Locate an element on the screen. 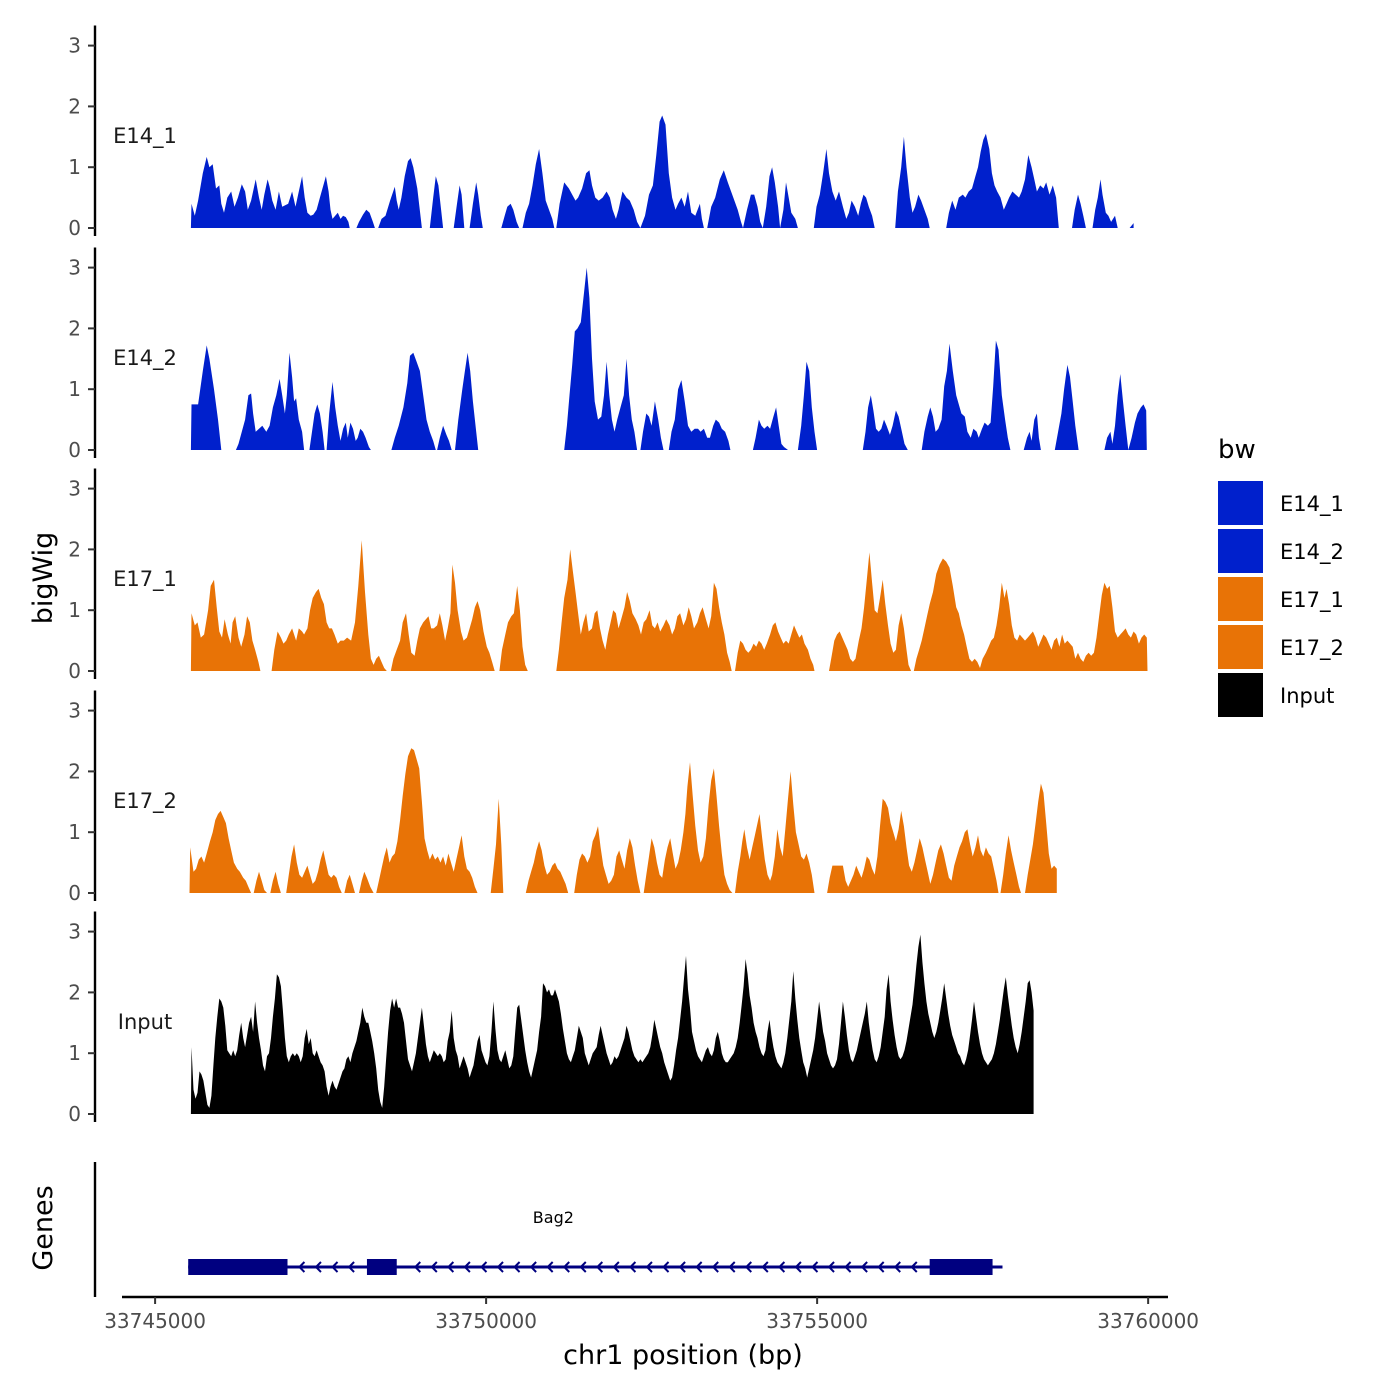 Image resolution: width=1400 pixels, height=1400 pixels. track-Input: 0 1 2 3 Input is located at coordinates (551, 1018).